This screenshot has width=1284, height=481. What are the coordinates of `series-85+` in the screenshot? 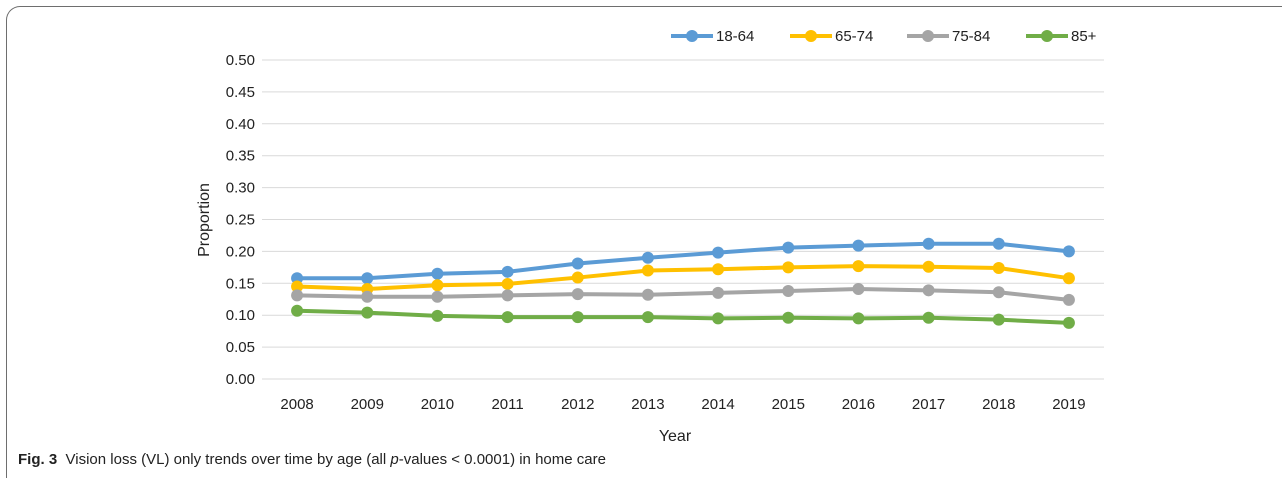 It's located at (683, 316).